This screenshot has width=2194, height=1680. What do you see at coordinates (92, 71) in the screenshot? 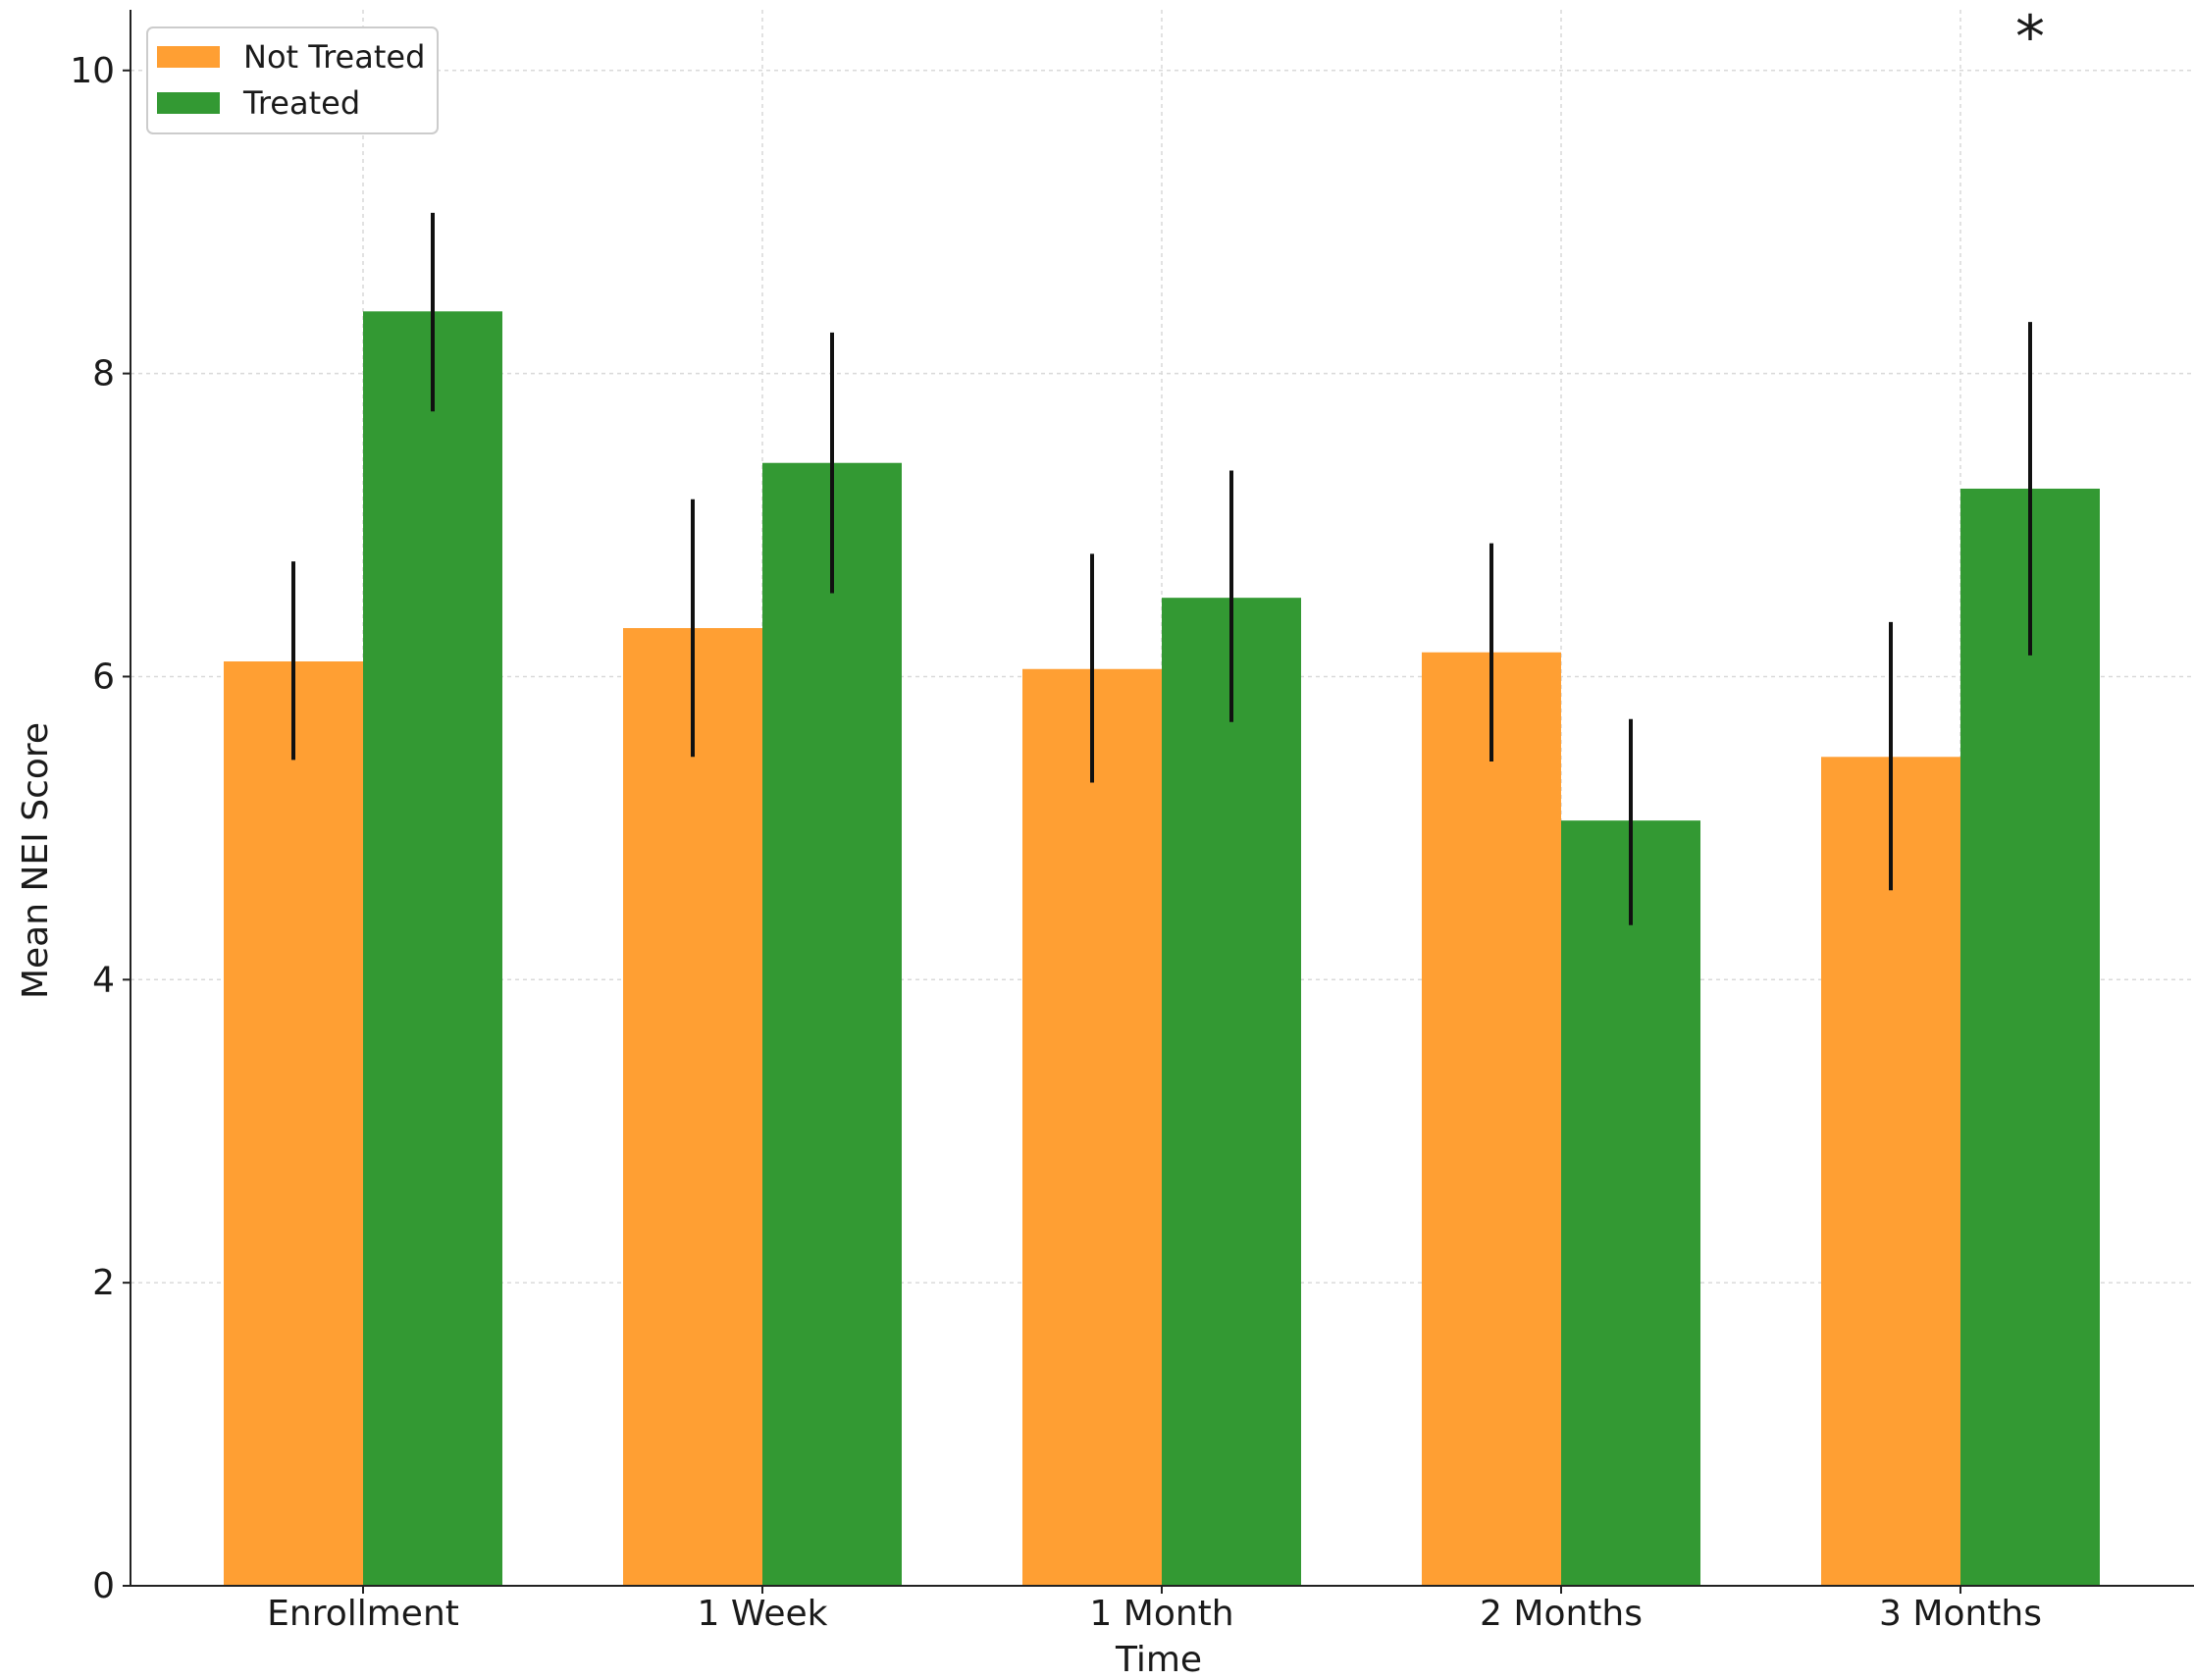
I see `y-tick-label: 10` at bounding box center [92, 71].